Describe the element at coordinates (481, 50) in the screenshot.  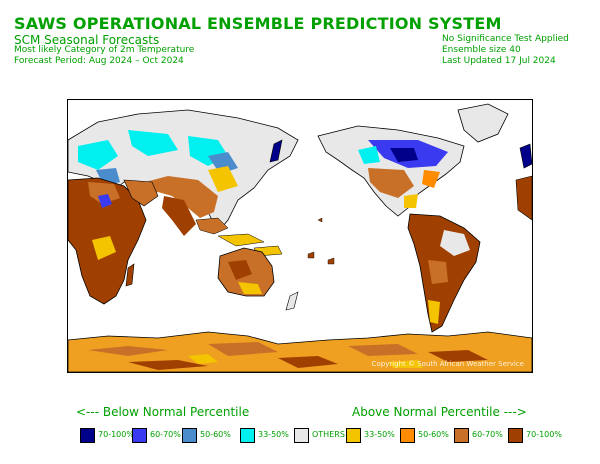
I see `ensemble-size: Ensemble size 40` at that location.